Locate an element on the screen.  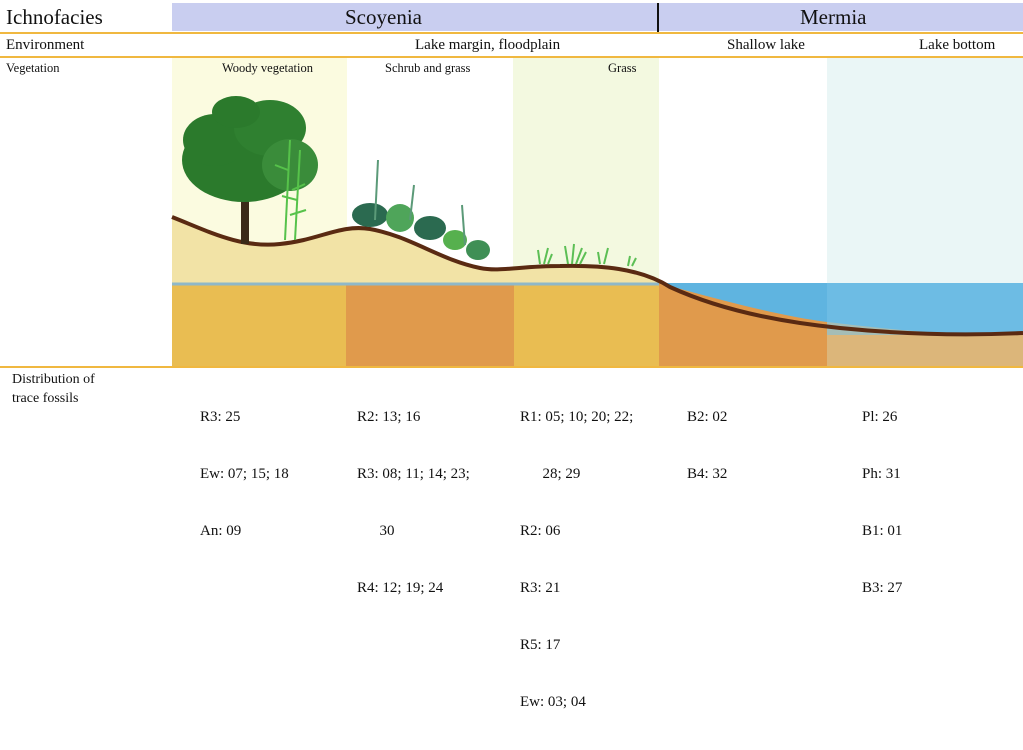
env-lake-margin: Lake margin, floodplain is located at coordinates (488, 45).